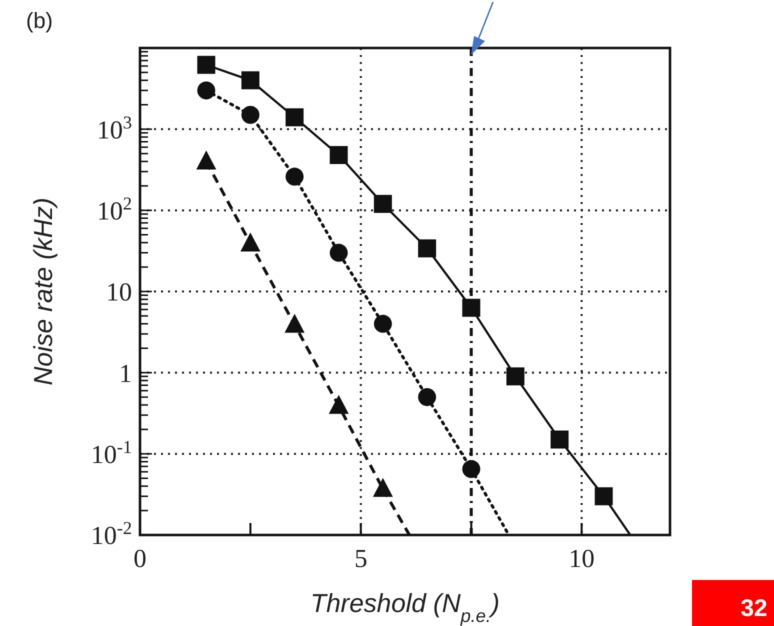 The height and width of the screenshot is (626, 774). I want to click on x-tick-label: 0, so click(140, 558).